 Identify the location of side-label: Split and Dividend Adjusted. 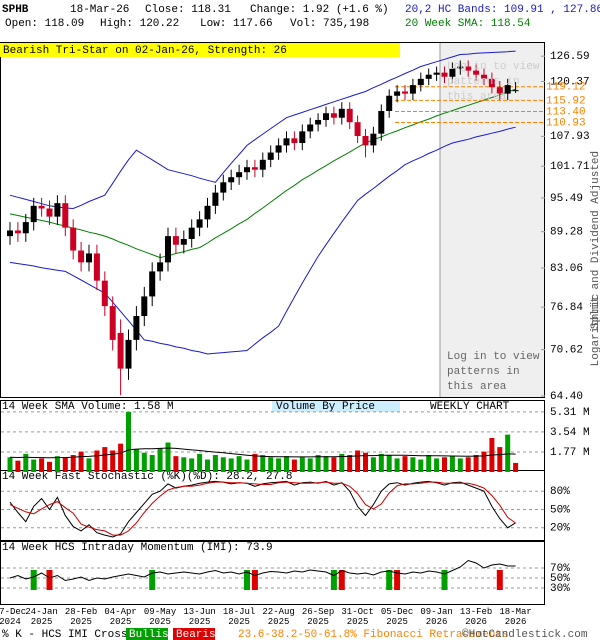
(595, 240).